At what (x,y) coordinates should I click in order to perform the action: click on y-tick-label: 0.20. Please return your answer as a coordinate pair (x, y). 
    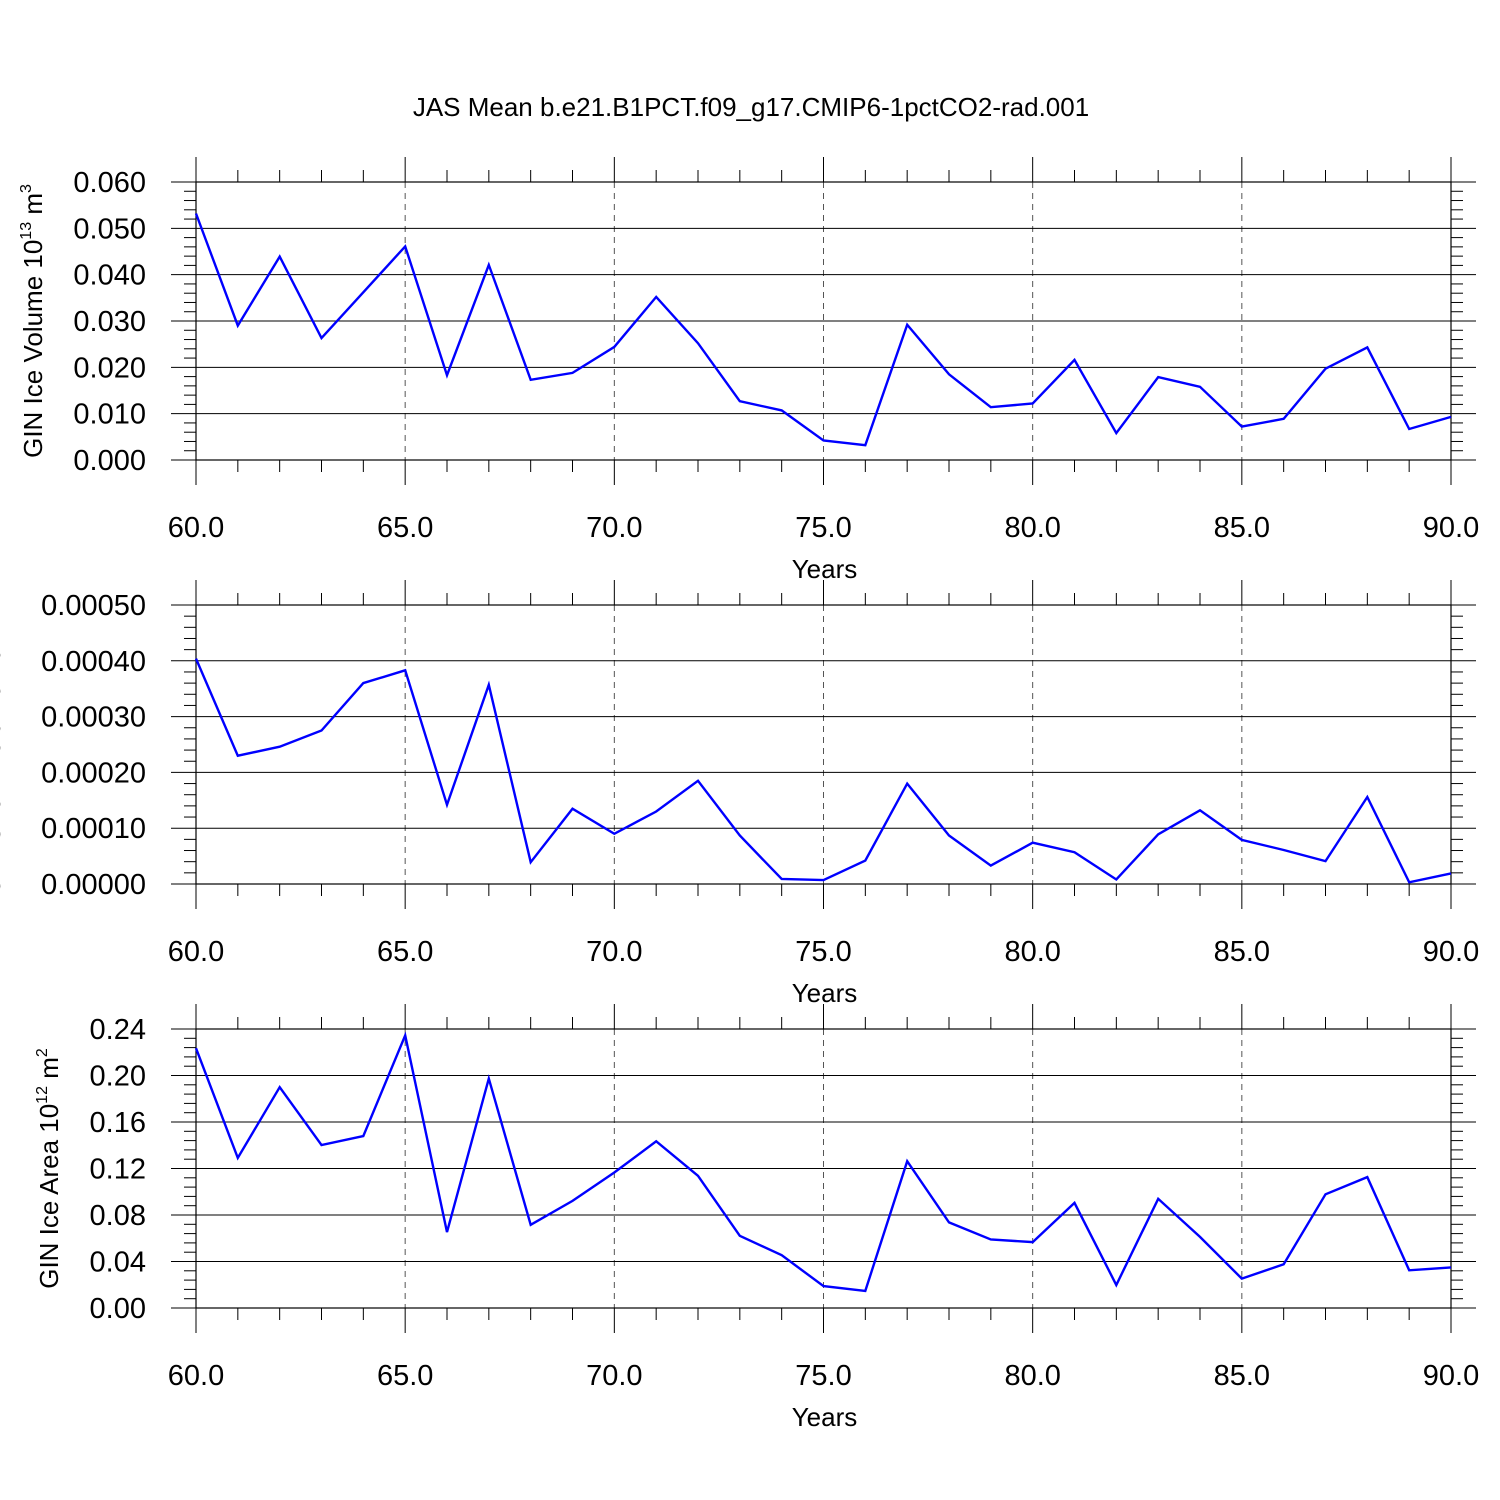
    Looking at the image, I should click on (118, 1077).